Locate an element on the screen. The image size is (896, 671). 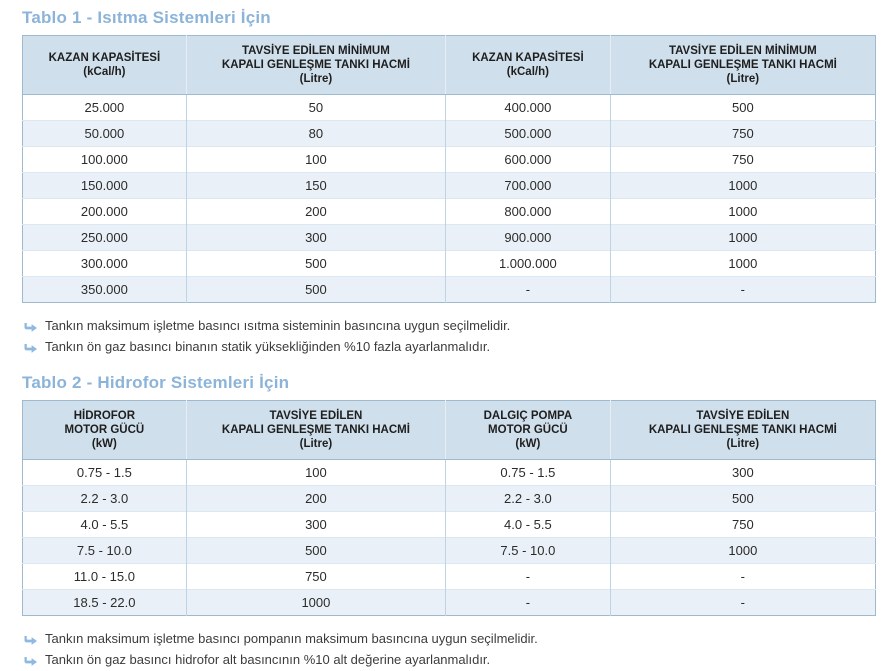
table-cell: 150.000 is located at coordinates (104, 185).